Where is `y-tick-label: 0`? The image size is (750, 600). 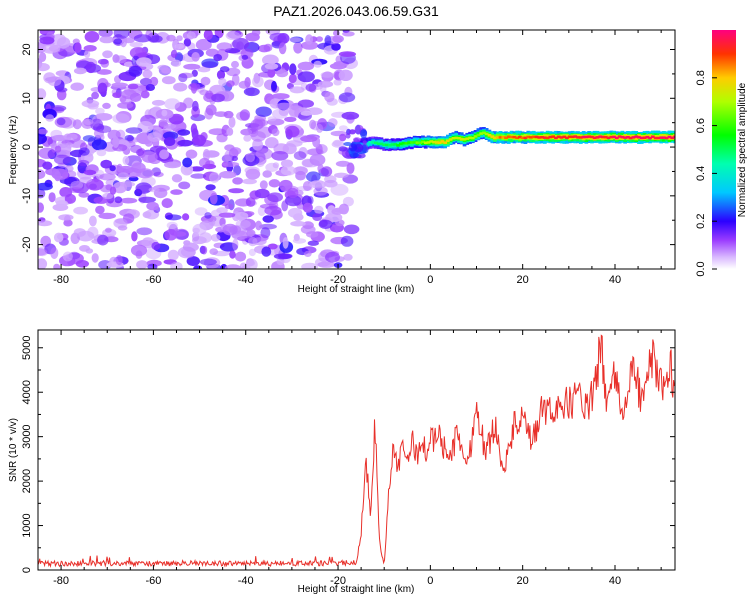 y-tick-label: 0 is located at coordinates (27, 570).